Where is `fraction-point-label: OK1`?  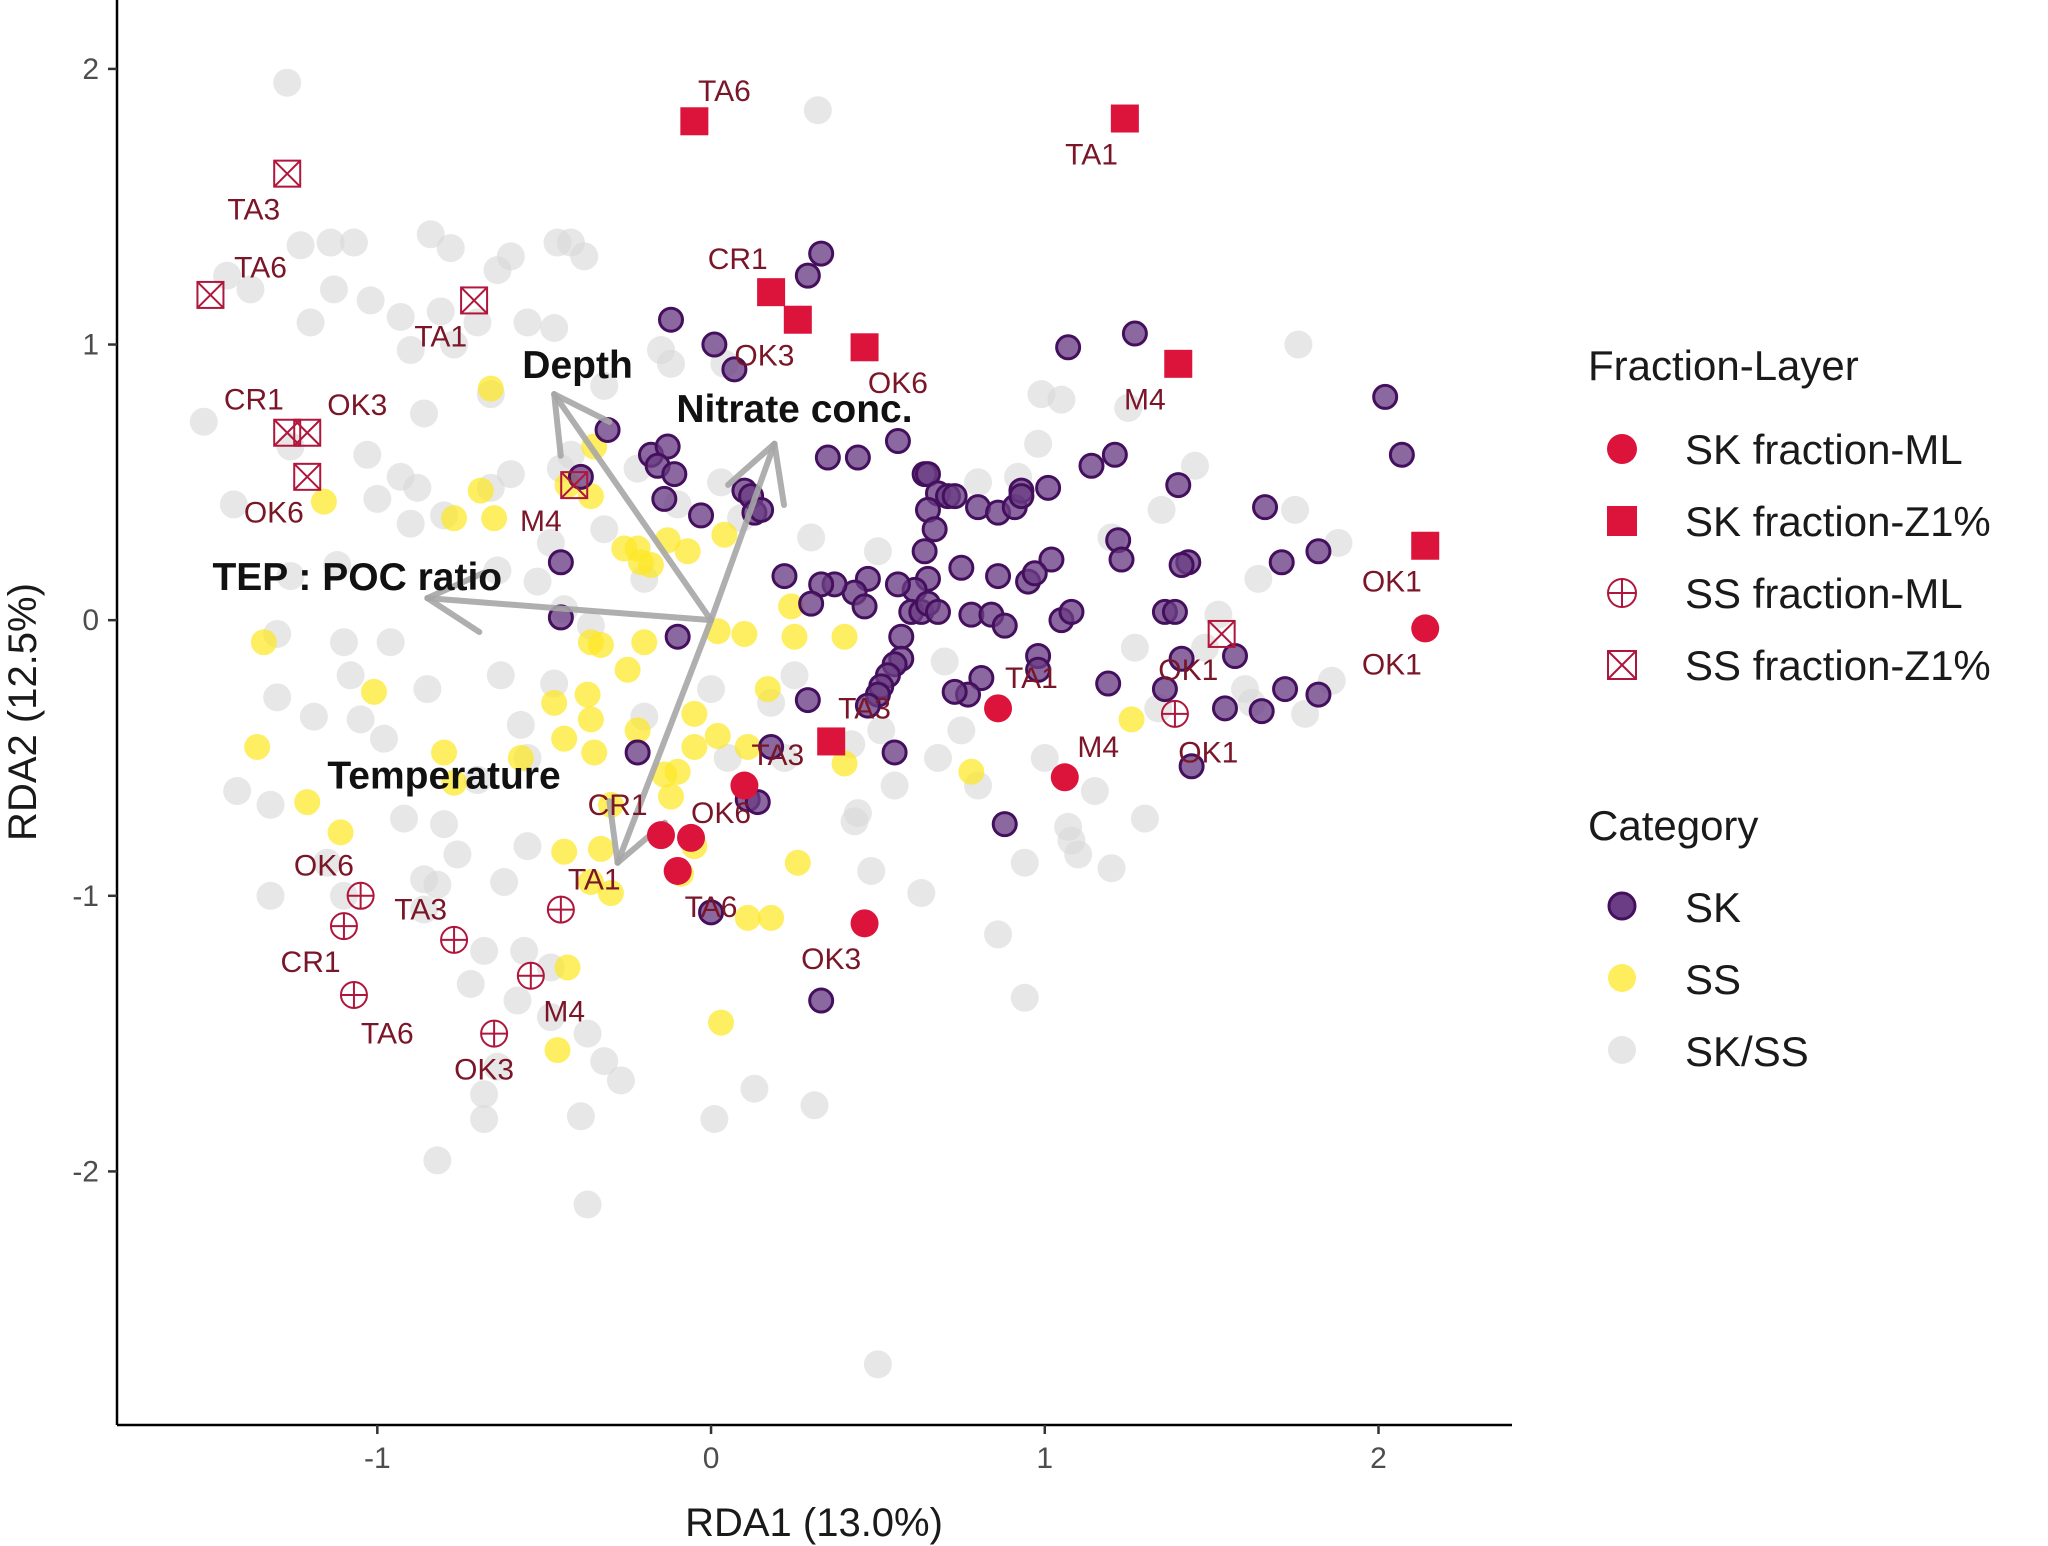 fraction-point-label: OK1 is located at coordinates (1392, 664).